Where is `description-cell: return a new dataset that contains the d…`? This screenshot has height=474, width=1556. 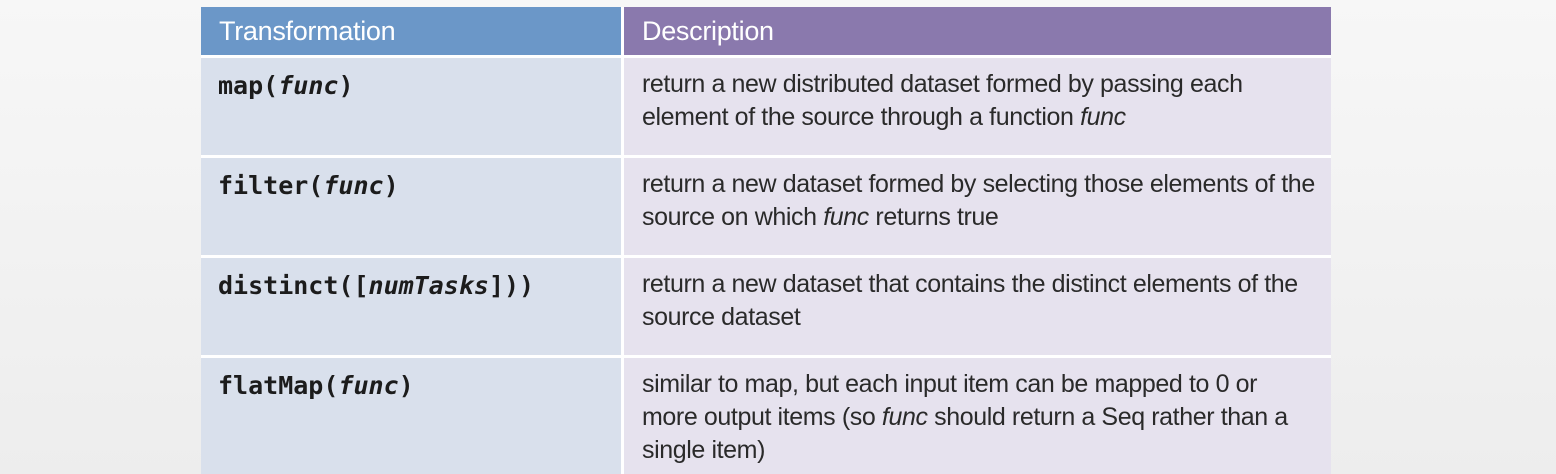
description-cell: return a new dataset that contains the d… is located at coordinates (977, 305).